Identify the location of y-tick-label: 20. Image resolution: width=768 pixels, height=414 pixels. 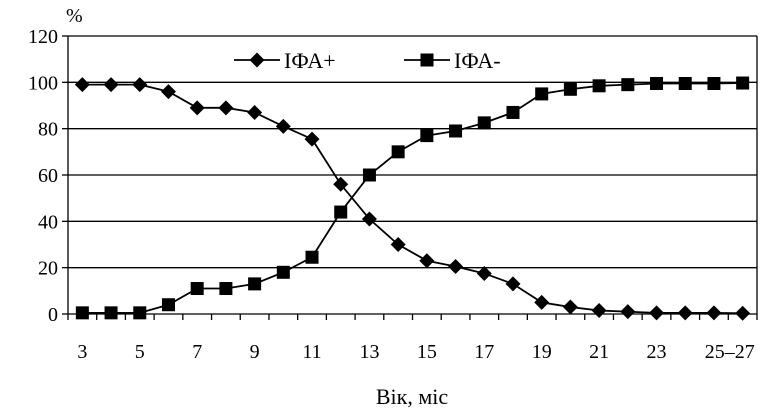
(48, 269).